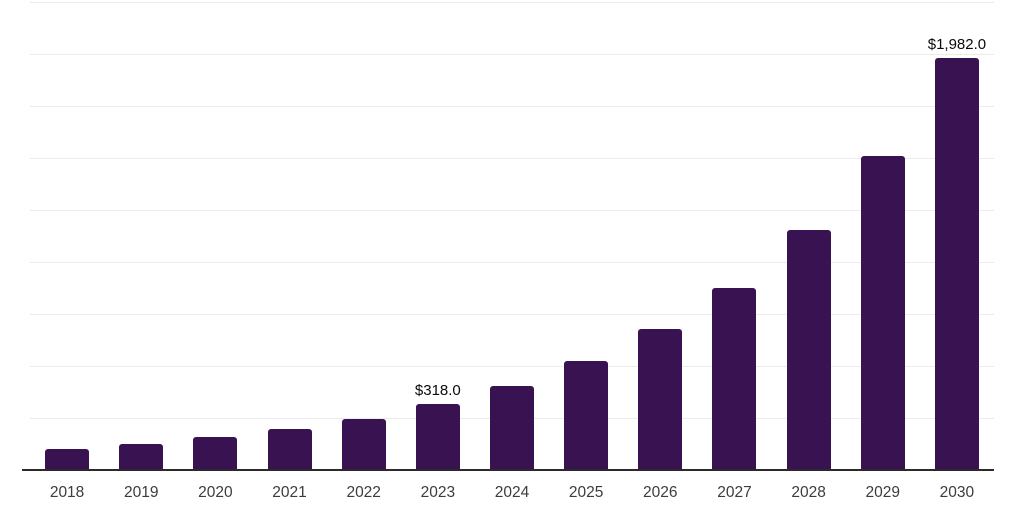 The image size is (1024, 512). I want to click on bar-2020, so click(215, 453).